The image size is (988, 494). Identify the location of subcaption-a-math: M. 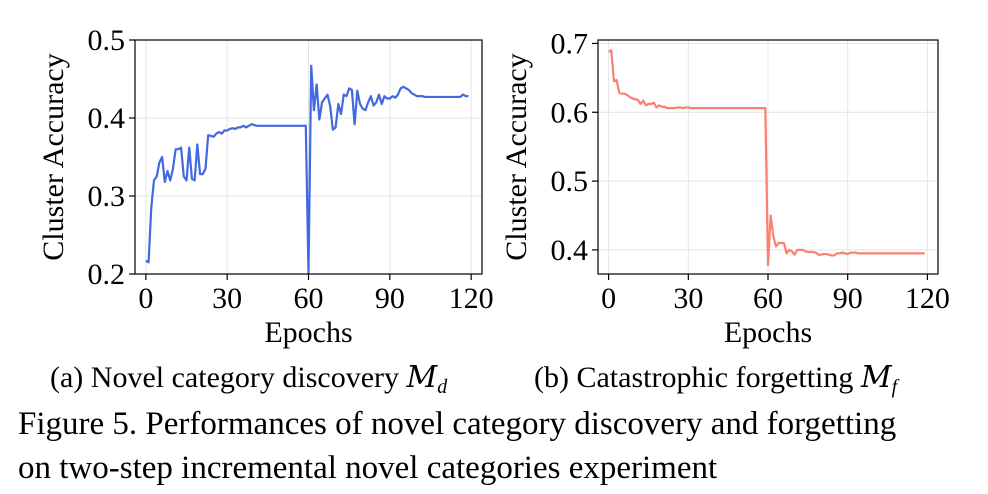
(422, 377).